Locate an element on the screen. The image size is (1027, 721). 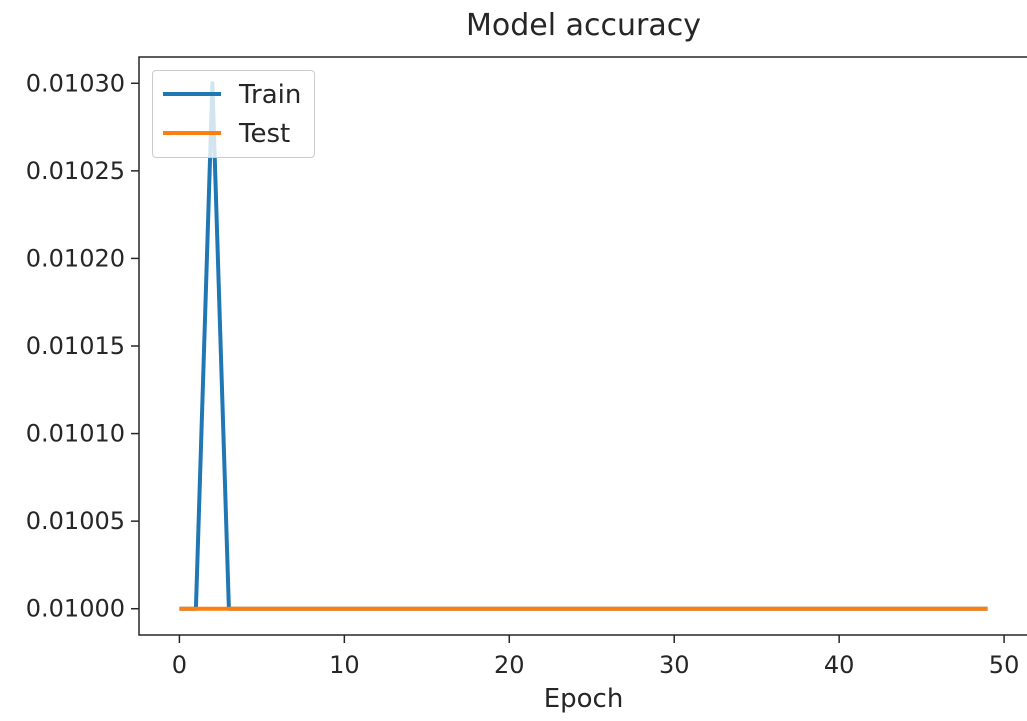
x-axis-label: Epoch is located at coordinates (583, 699).